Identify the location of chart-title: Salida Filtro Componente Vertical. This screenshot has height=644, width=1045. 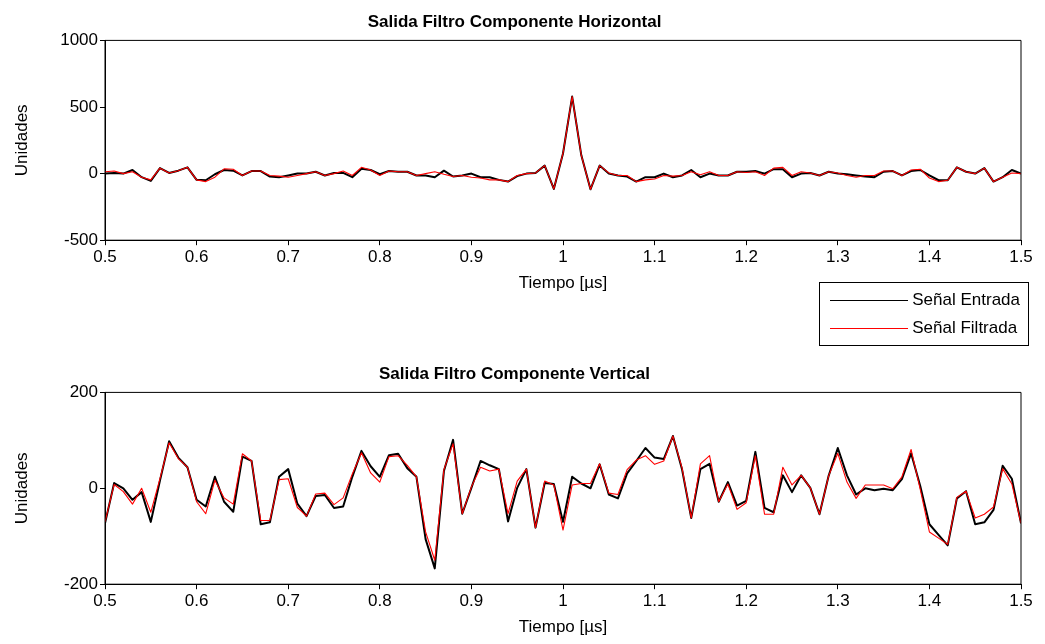
(514, 373).